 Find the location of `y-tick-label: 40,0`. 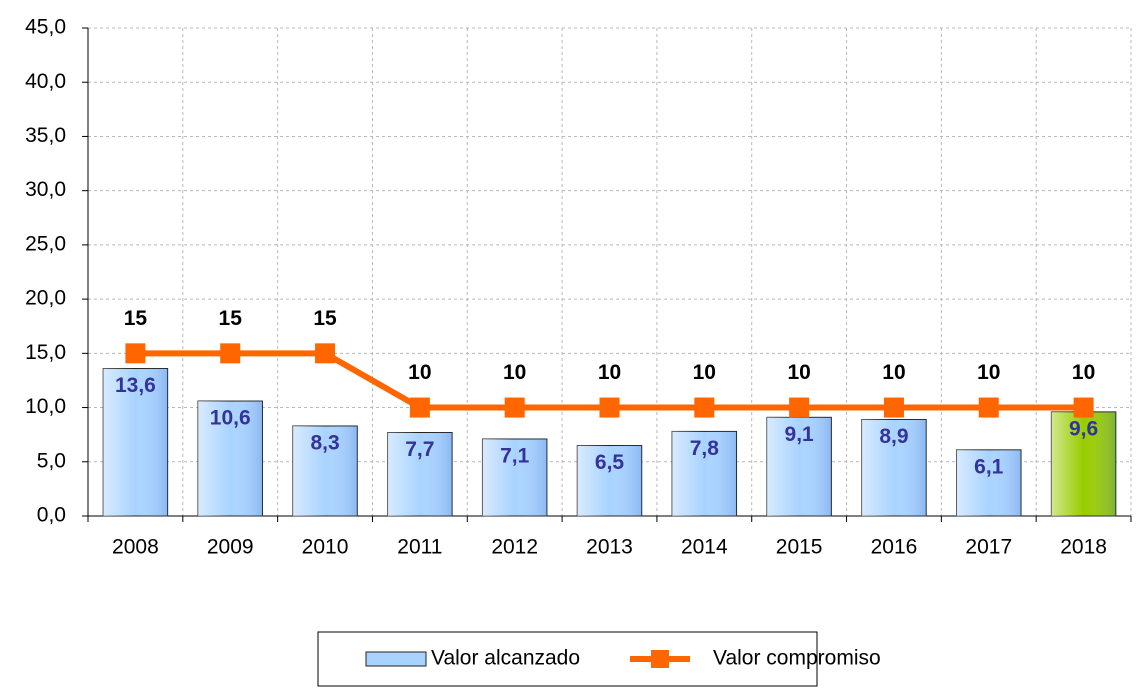

y-tick-label: 40,0 is located at coordinates (45, 81).